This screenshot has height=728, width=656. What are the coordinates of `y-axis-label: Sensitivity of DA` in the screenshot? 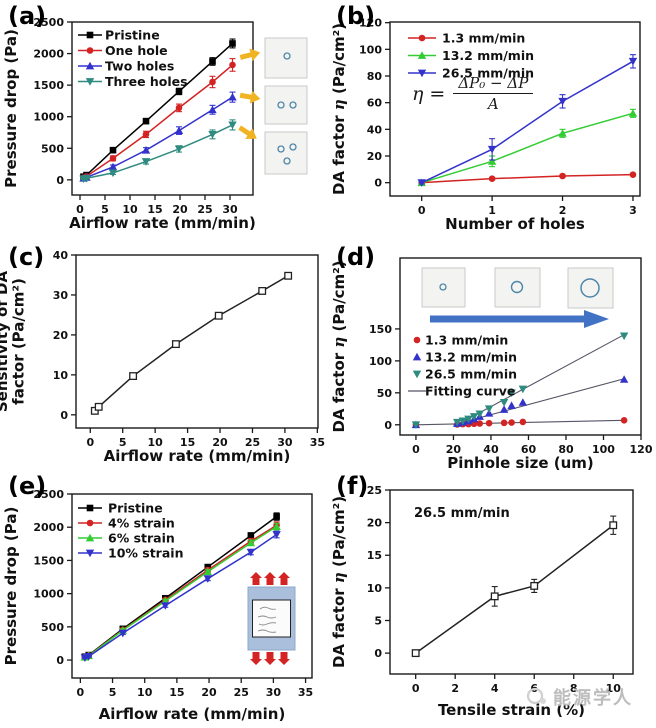 It's located at (5, 341).